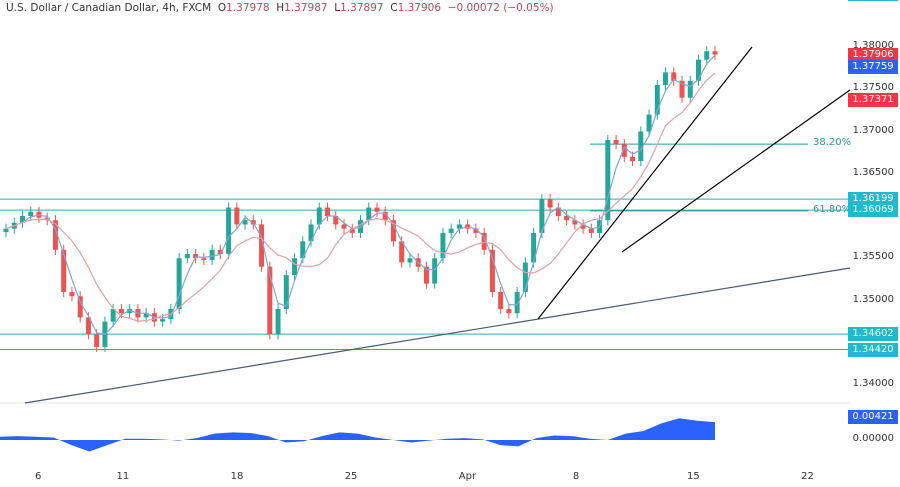 The image size is (900, 487). Describe the element at coordinates (123, 476) in the screenshot. I see `x-axis-tick: 11` at that location.